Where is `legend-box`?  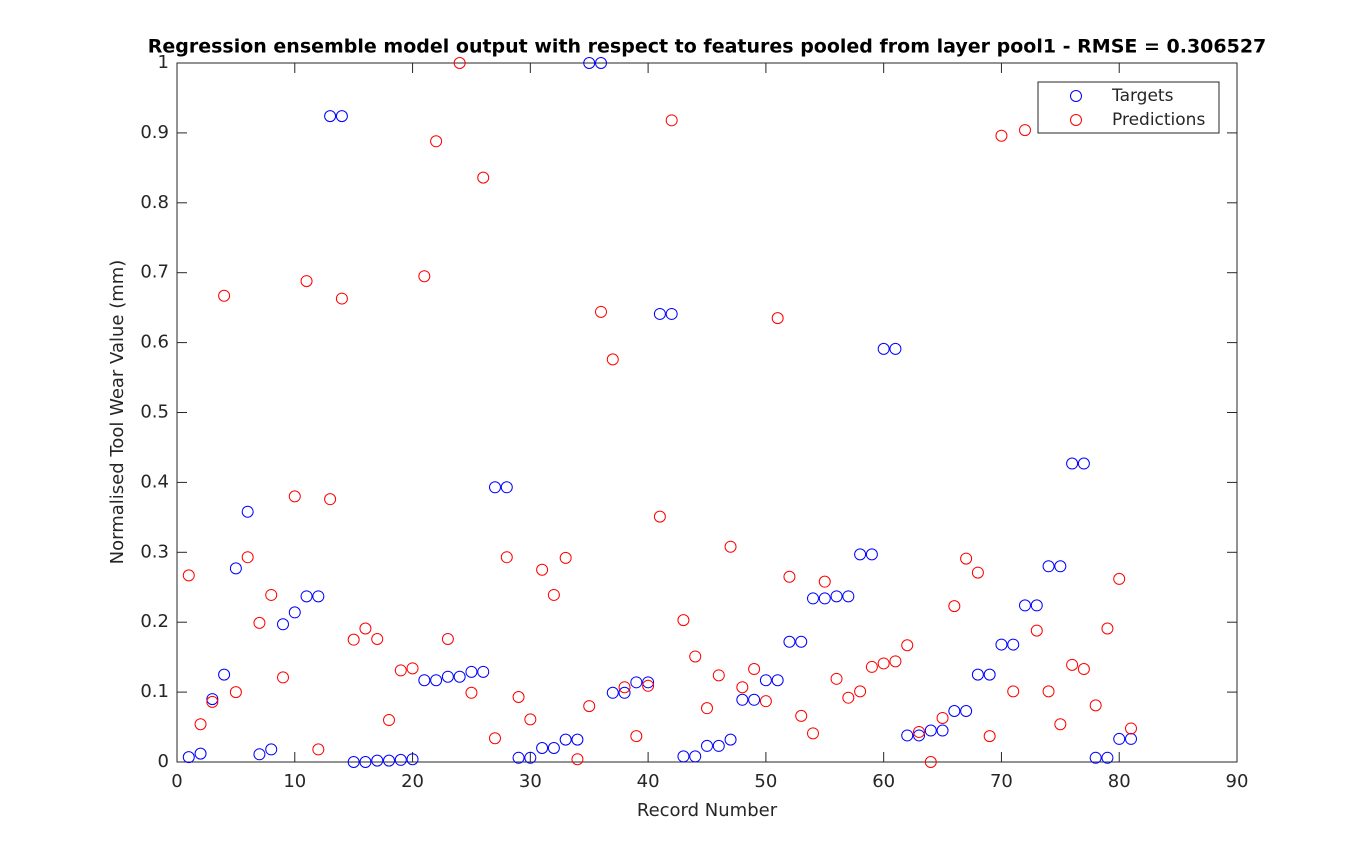
legend-box is located at coordinates (1128, 107).